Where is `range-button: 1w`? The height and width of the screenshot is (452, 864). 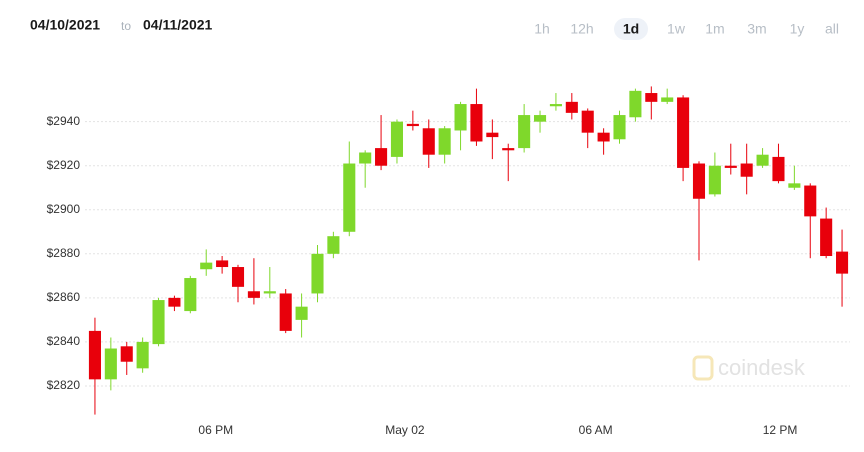 range-button: 1w is located at coordinates (676, 29).